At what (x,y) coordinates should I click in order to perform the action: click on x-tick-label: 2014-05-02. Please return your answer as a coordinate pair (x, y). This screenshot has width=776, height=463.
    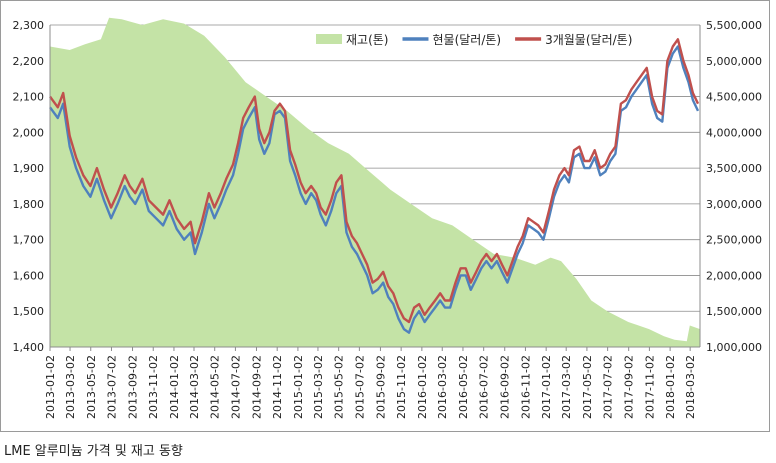
    Looking at the image, I should click on (215, 387).